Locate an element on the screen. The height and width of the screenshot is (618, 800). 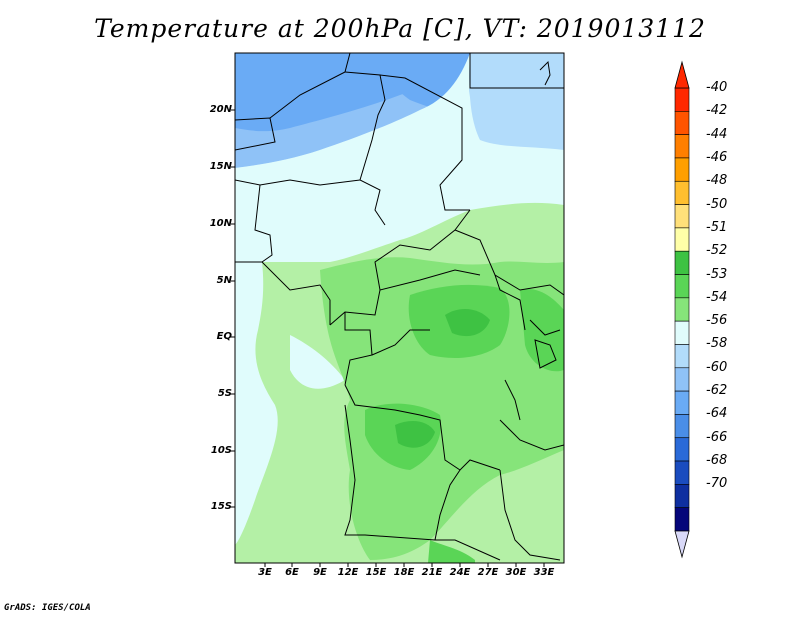
lat-label: 5S is located at coordinates (224, 393).